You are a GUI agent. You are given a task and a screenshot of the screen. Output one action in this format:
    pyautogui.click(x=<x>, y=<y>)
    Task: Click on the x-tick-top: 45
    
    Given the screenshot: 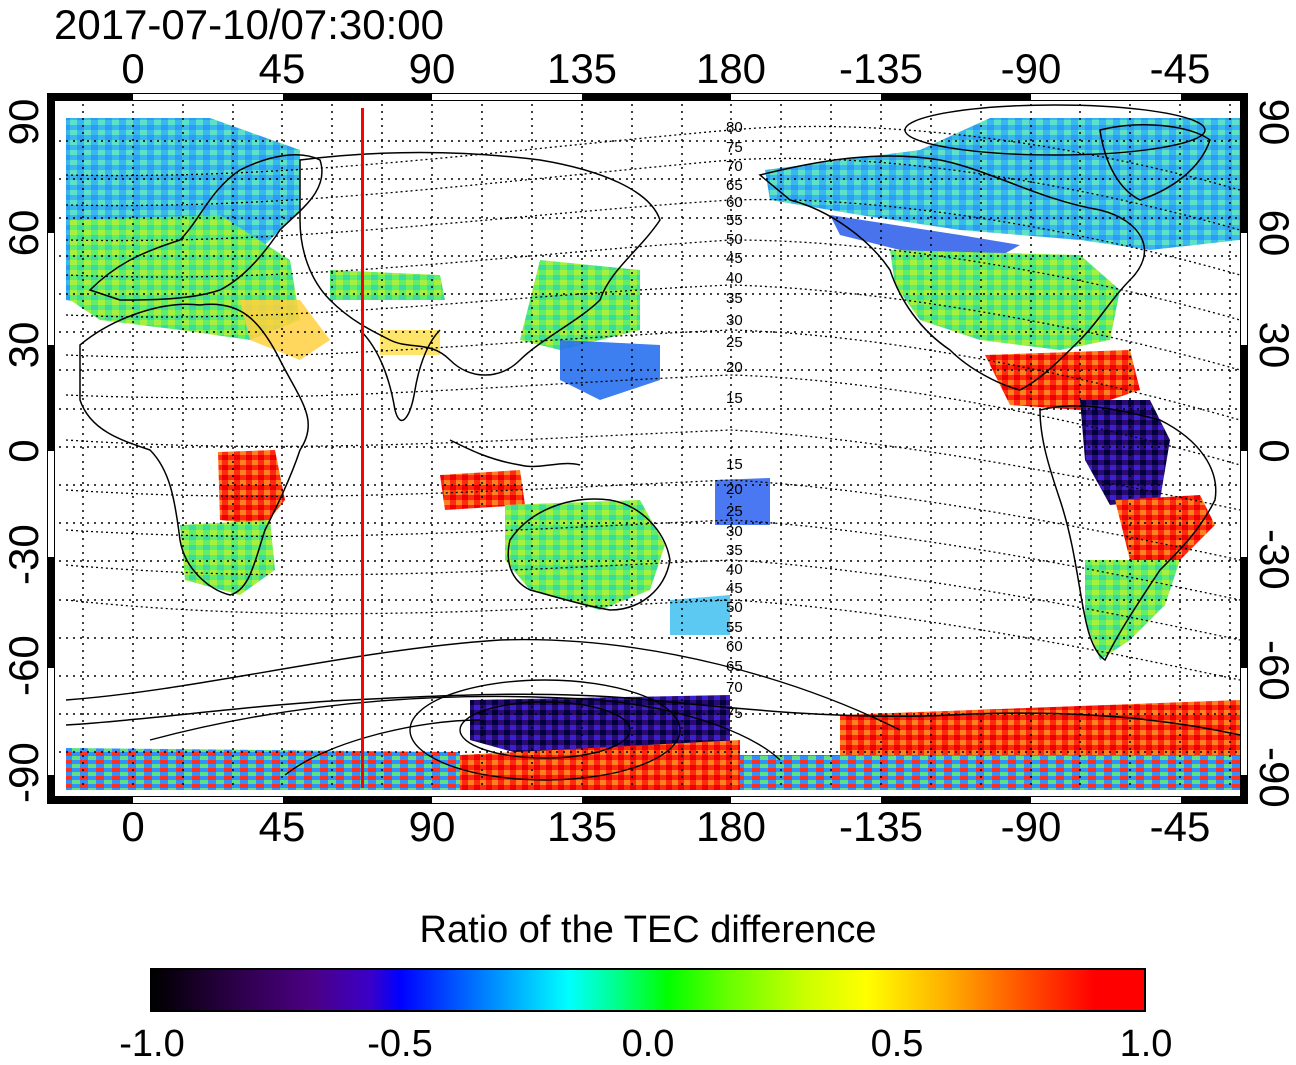 What is the action you would take?
    pyautogui.click(x=282, y=68)
    